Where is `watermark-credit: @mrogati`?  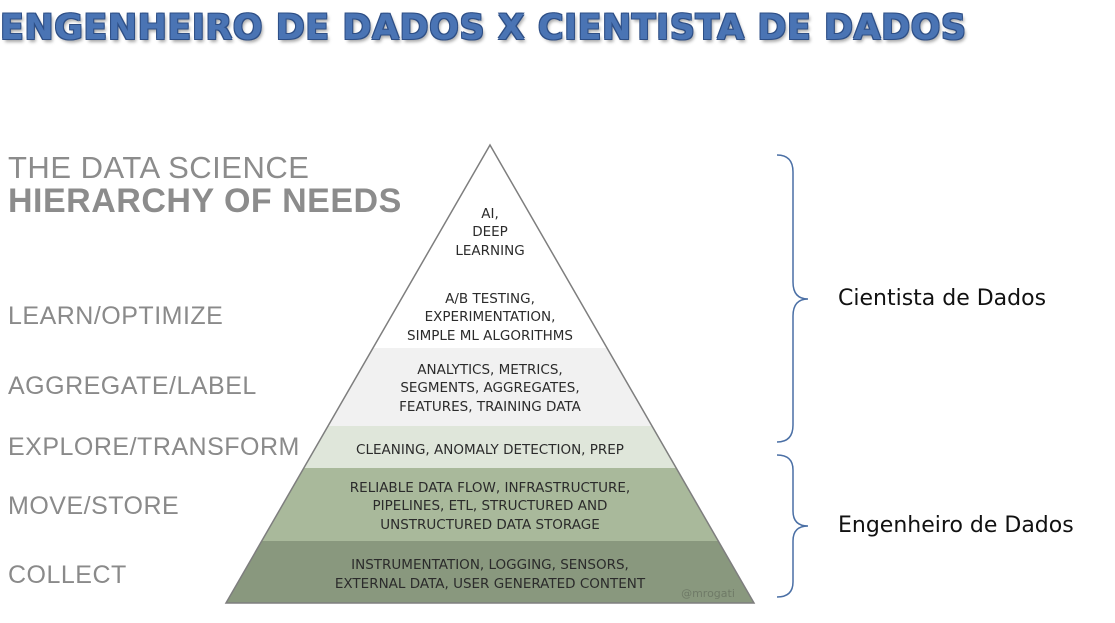 watermark-credit: @mrogati is located at coordinates (708, 593).